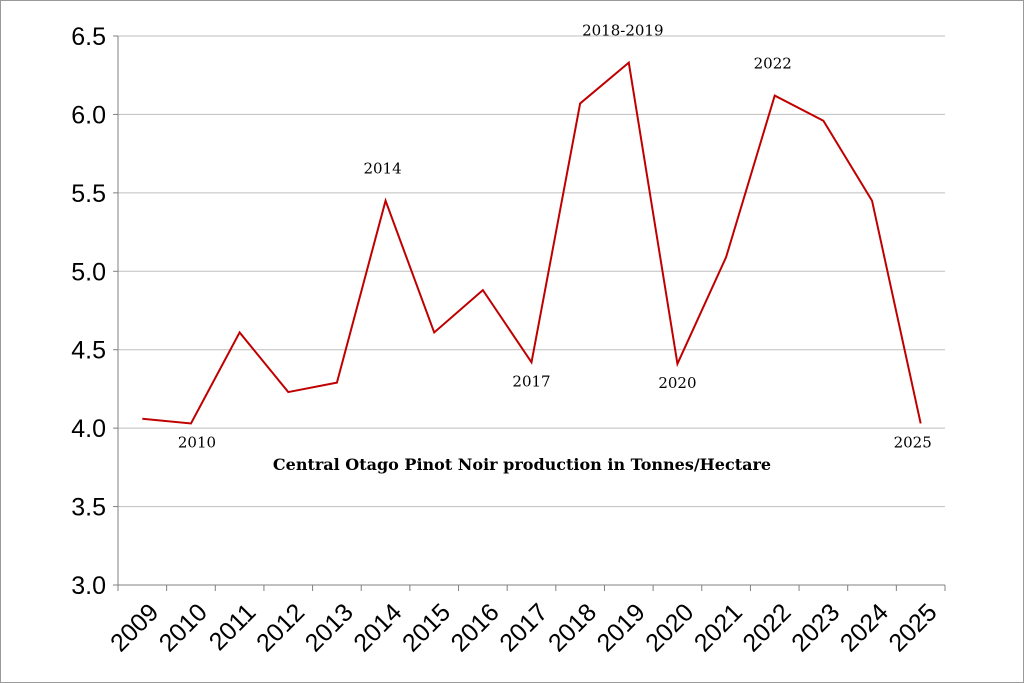 This screenshot has height=683, width=1024. What do you see at coordinates (773, 64) in the screenshot?
I see `annotation-label: 2022` at bounding box center [773, 64].